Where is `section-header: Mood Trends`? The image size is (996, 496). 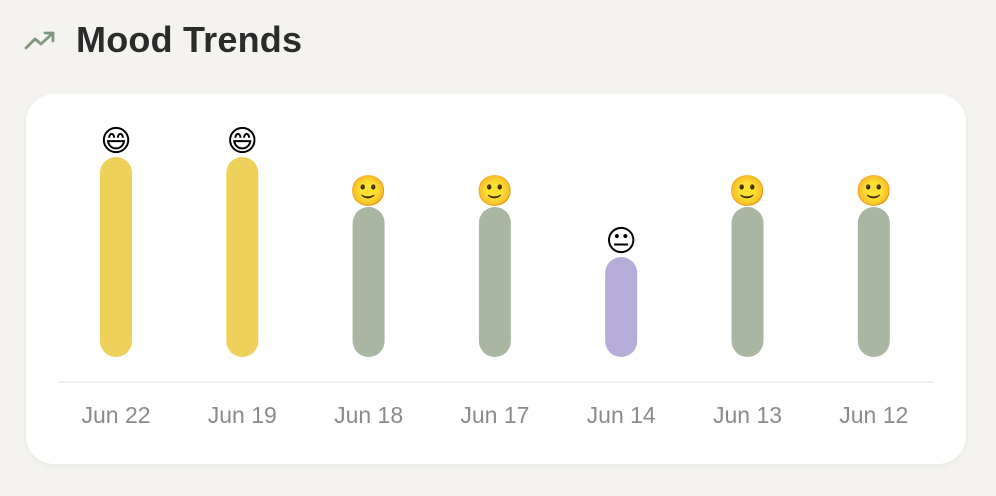
section-header: Mood Trends is located at coordinates (163, 40).